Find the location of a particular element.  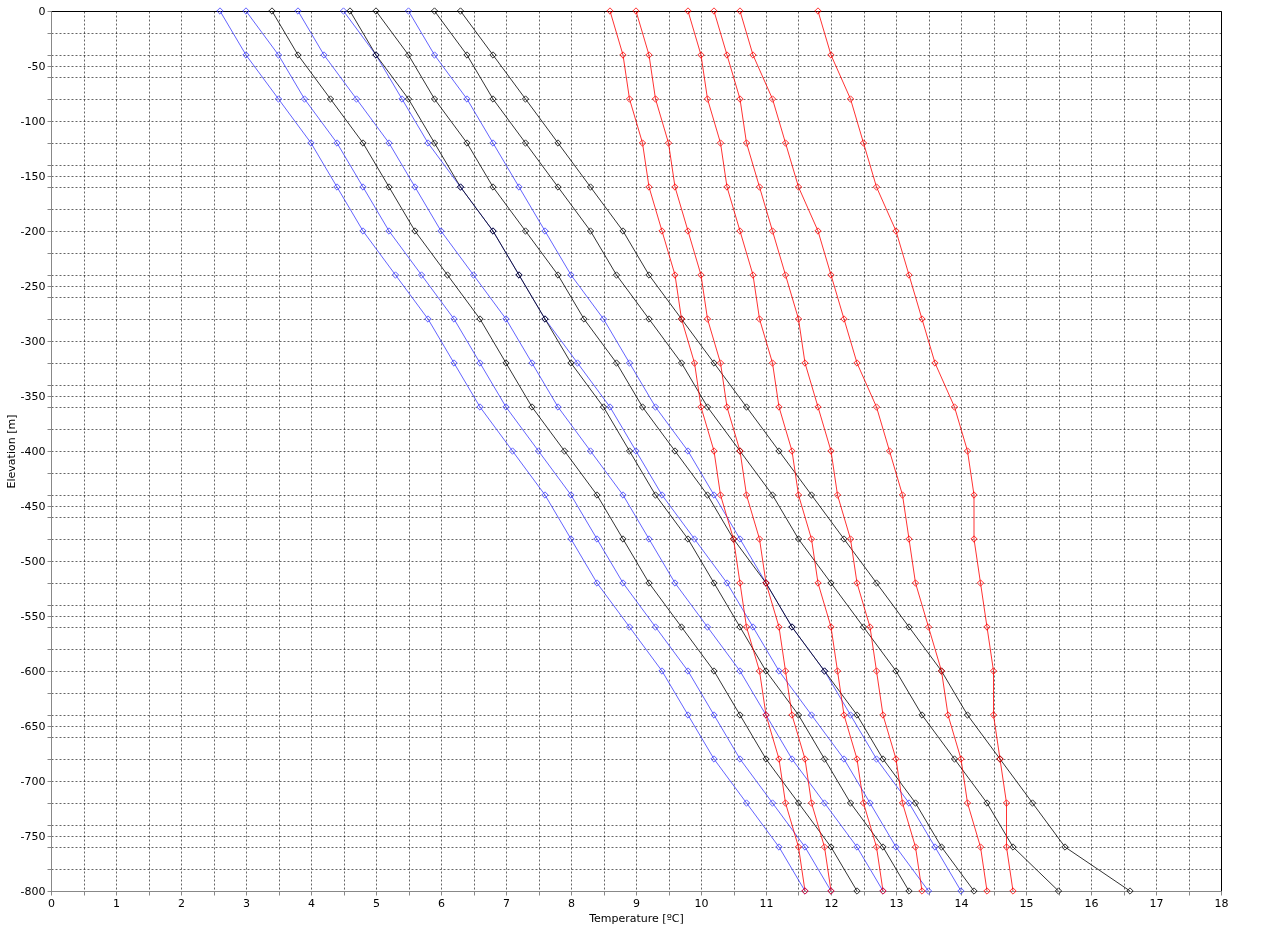

x-tick-label: 16 is located at coordinates (1091, 903).